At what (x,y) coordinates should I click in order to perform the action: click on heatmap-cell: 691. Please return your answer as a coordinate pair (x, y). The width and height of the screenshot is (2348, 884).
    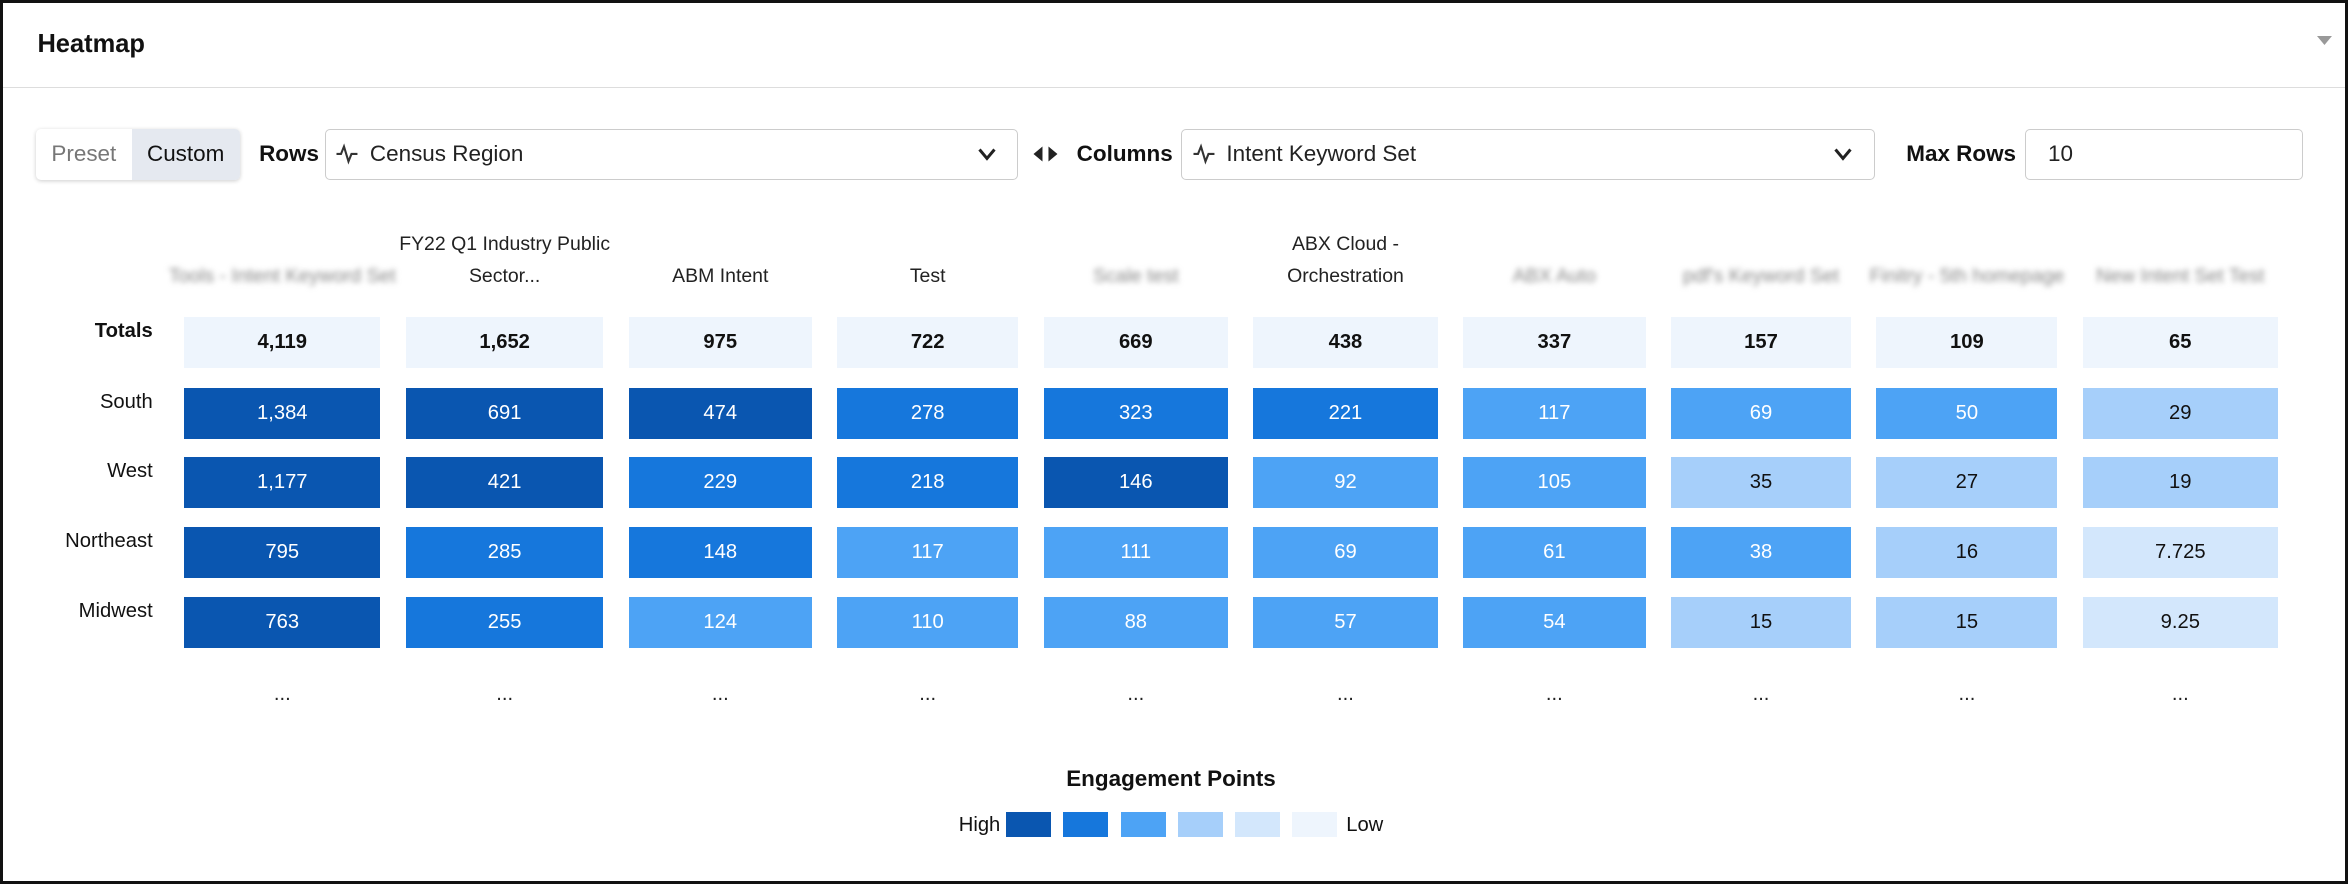
    Looking at the image, I should click on (504, 413).